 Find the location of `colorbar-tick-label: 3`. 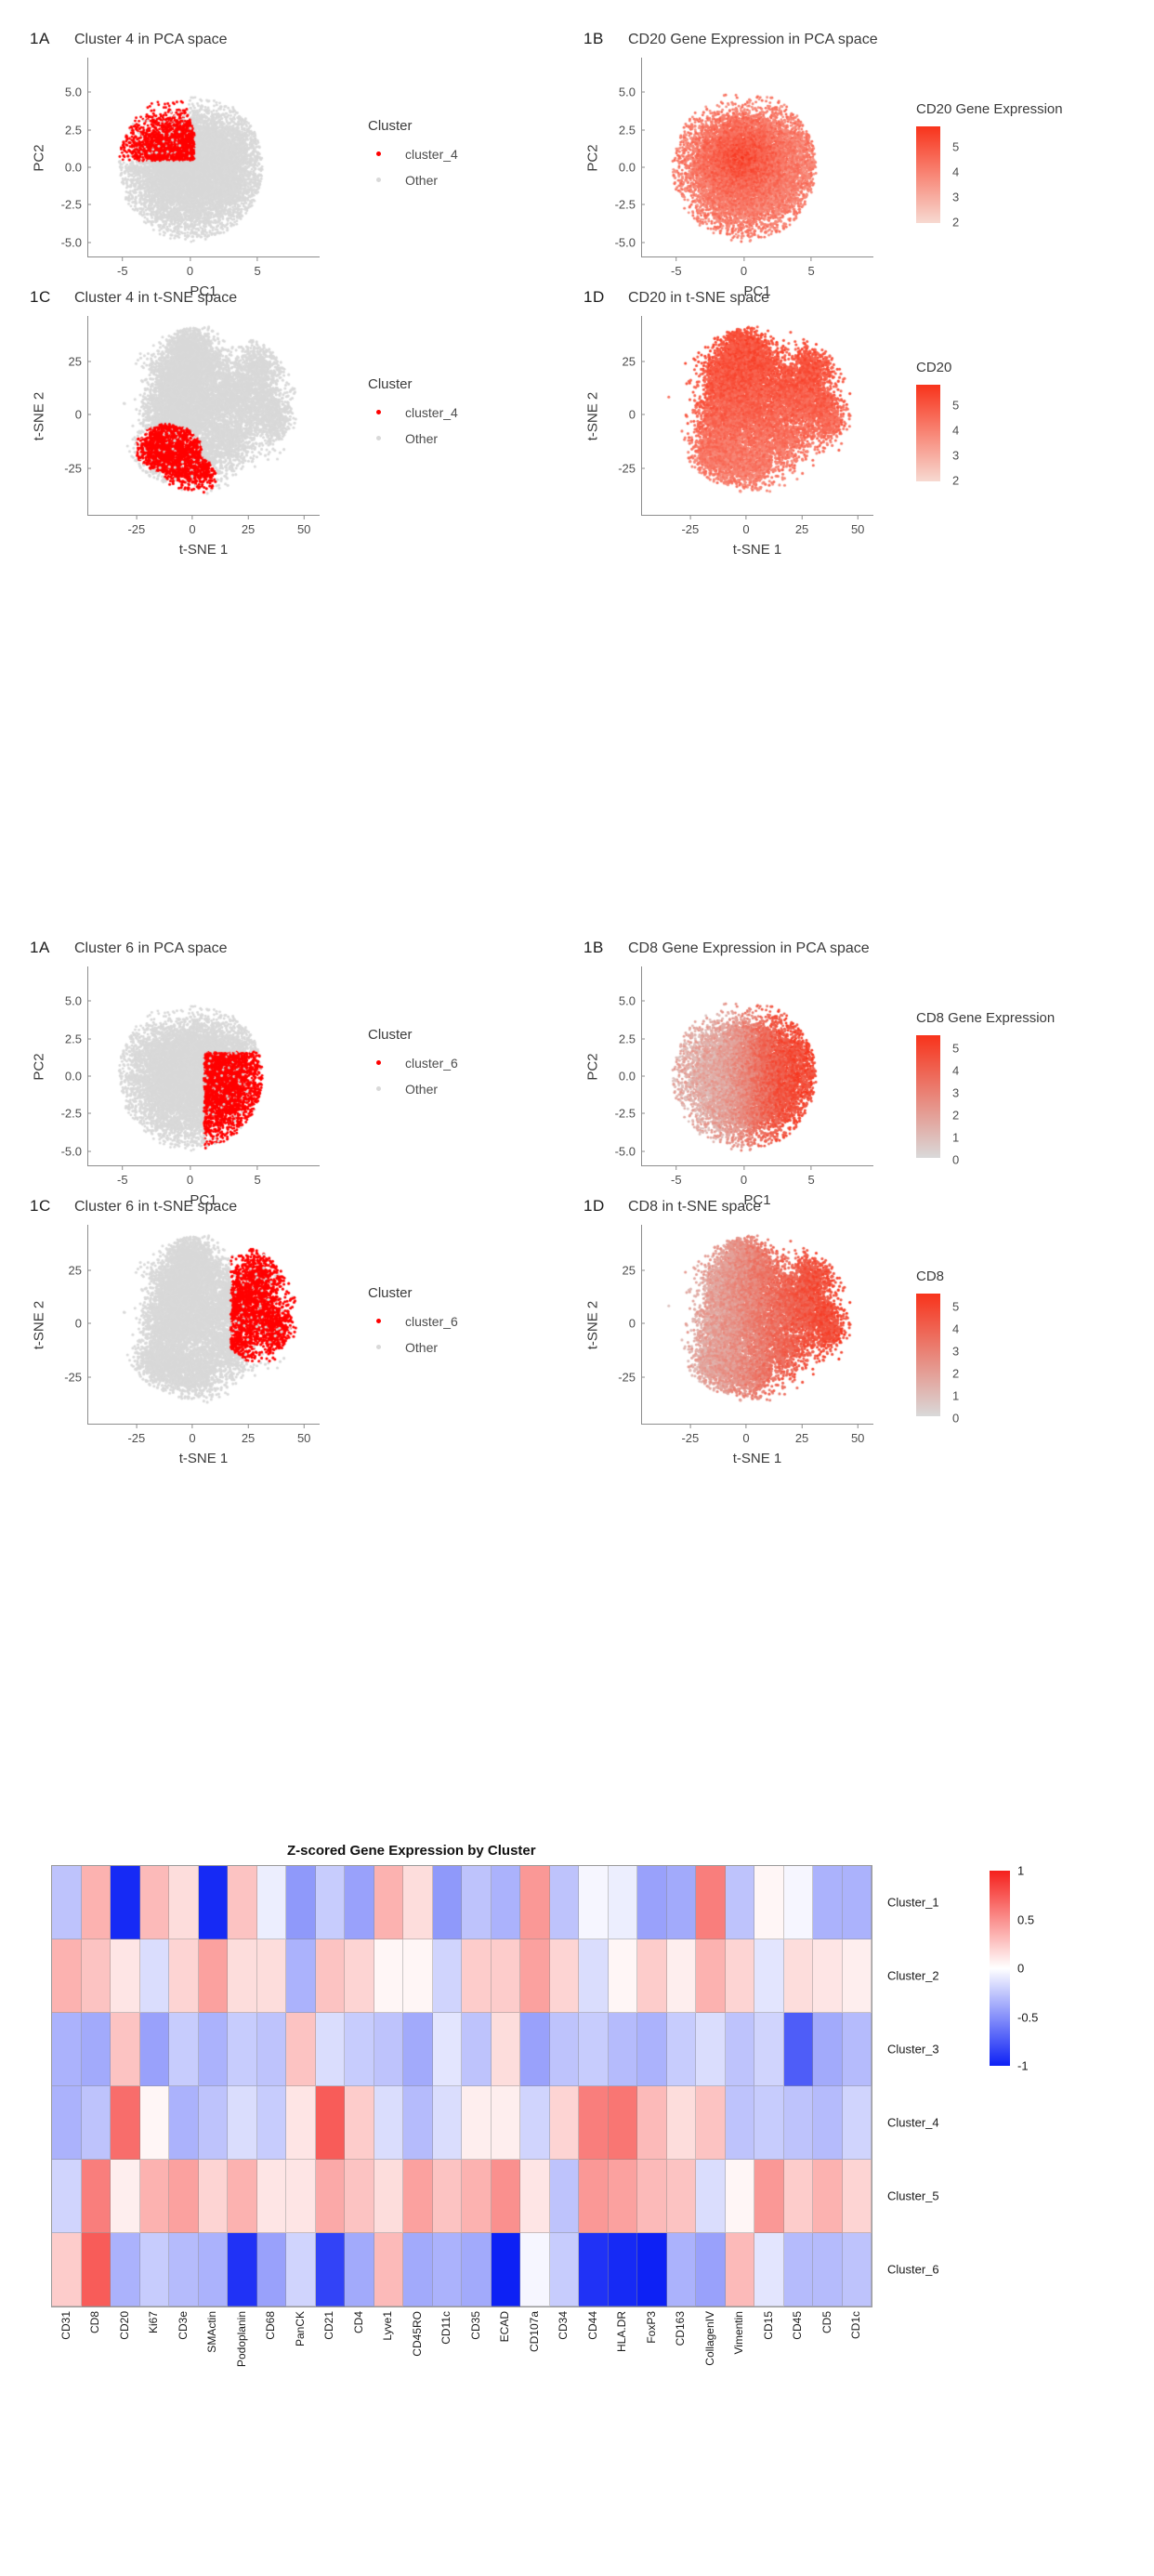

colorbar-tick-label: 3 is located at coordinates (949, 456).